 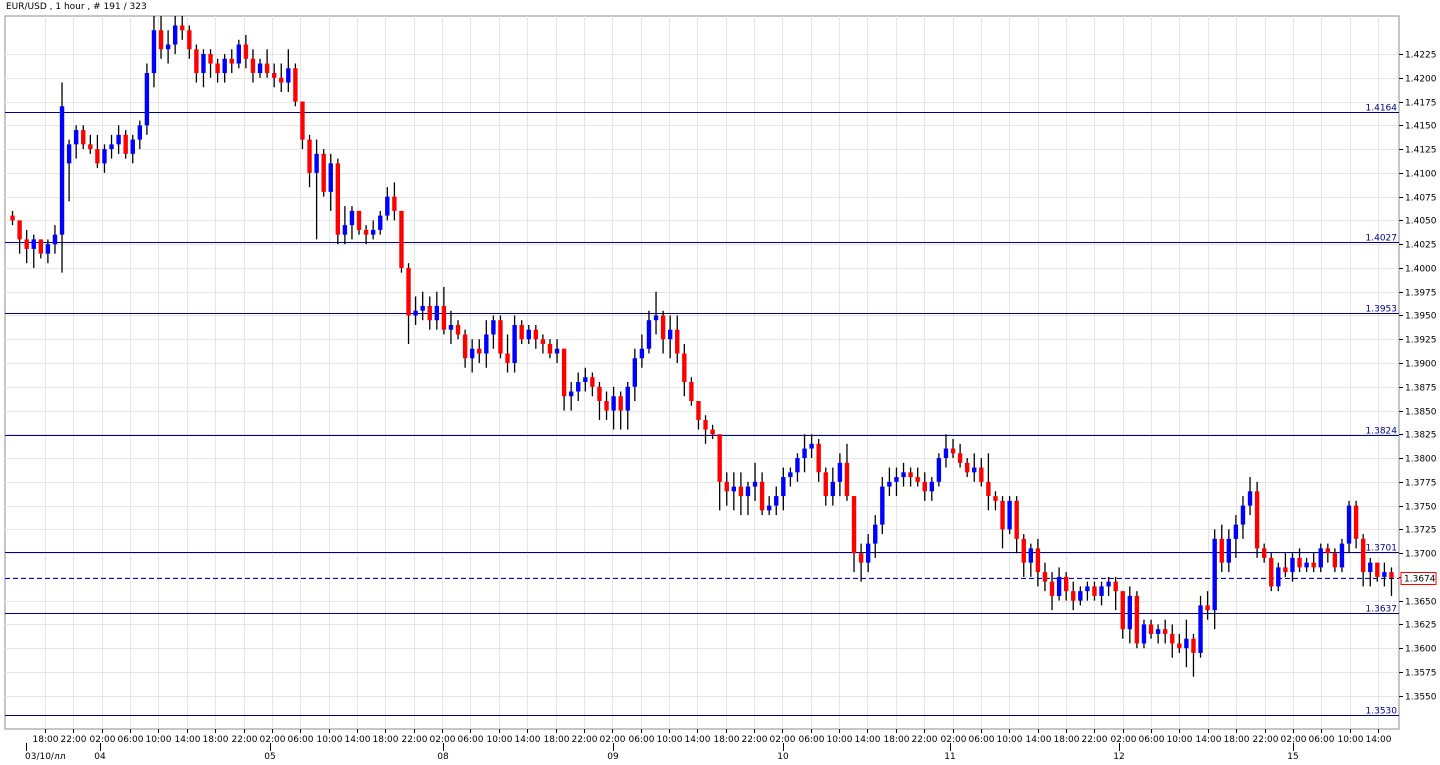 I want to click on y-tick-label: 1.3900, so click(x=1421, y=365).